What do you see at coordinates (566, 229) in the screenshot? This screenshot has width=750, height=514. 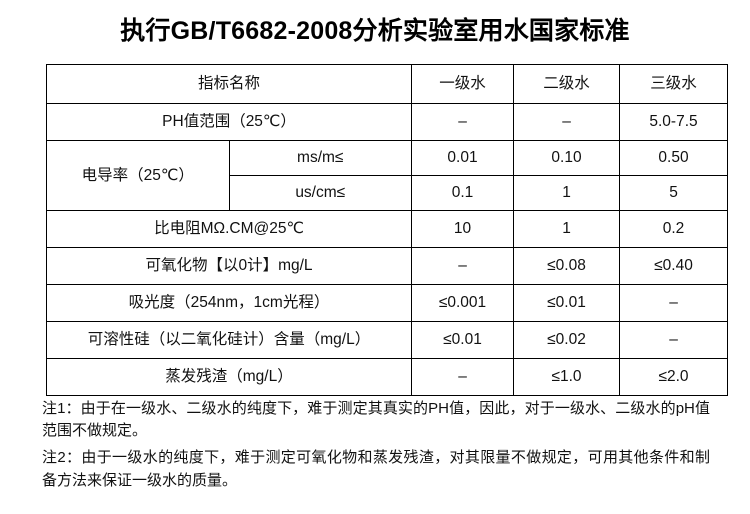 I see `cell-resistivity-grade-2: 1` at bounding box center [566, 229].